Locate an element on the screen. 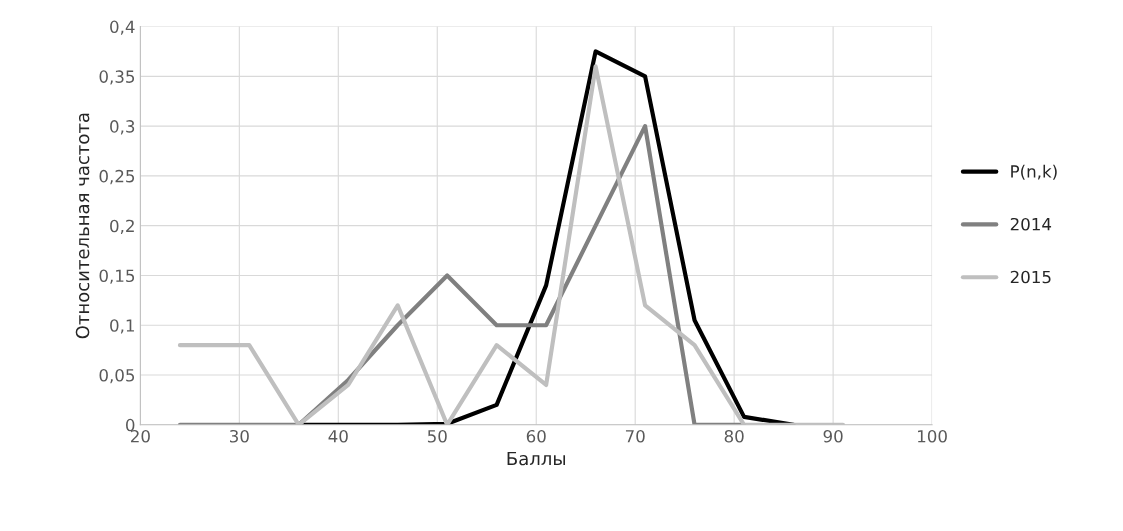  x-tick-label: 40 is located at coordinates (338, 436).